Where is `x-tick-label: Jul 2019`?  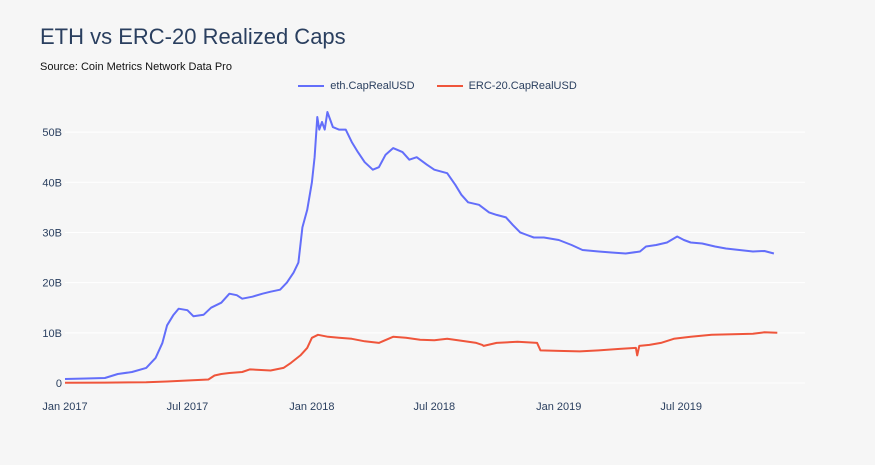 x-tick-label: Jul 2019 is located at coordinates (681, 407).